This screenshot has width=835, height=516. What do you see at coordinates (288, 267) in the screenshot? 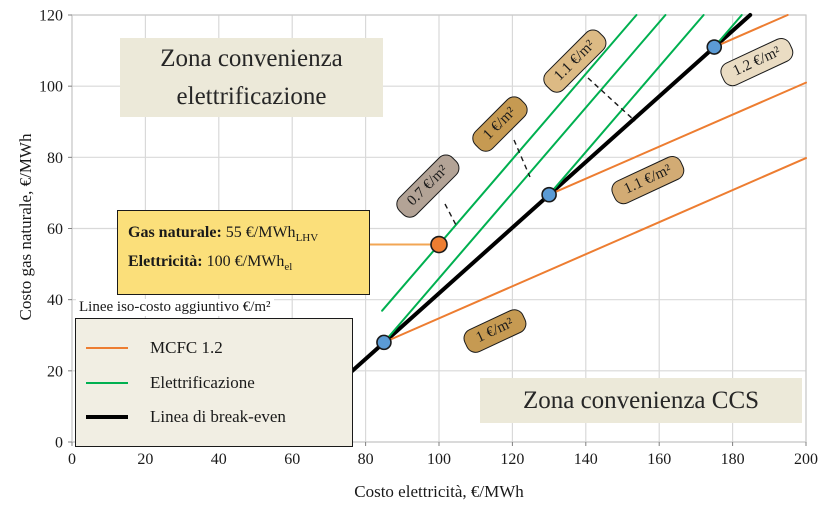
I see `callout-electricity-subscript: el` at bounding box center [288, 267].